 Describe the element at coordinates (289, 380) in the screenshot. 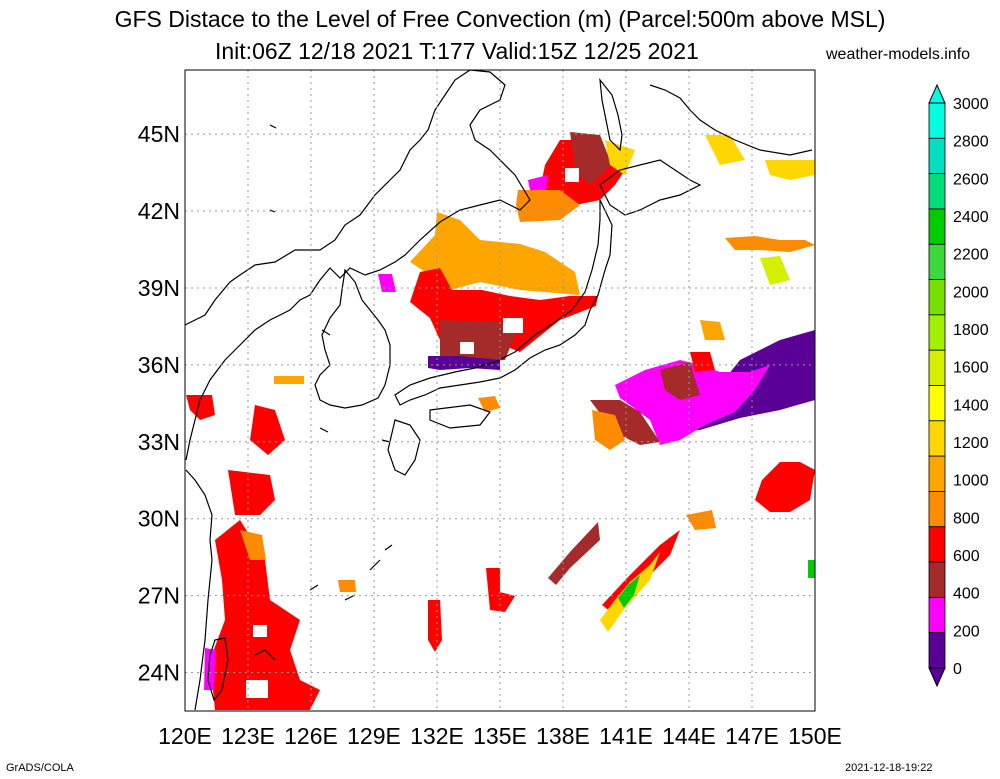

I see `field-yellow-sea-orange` at that location.